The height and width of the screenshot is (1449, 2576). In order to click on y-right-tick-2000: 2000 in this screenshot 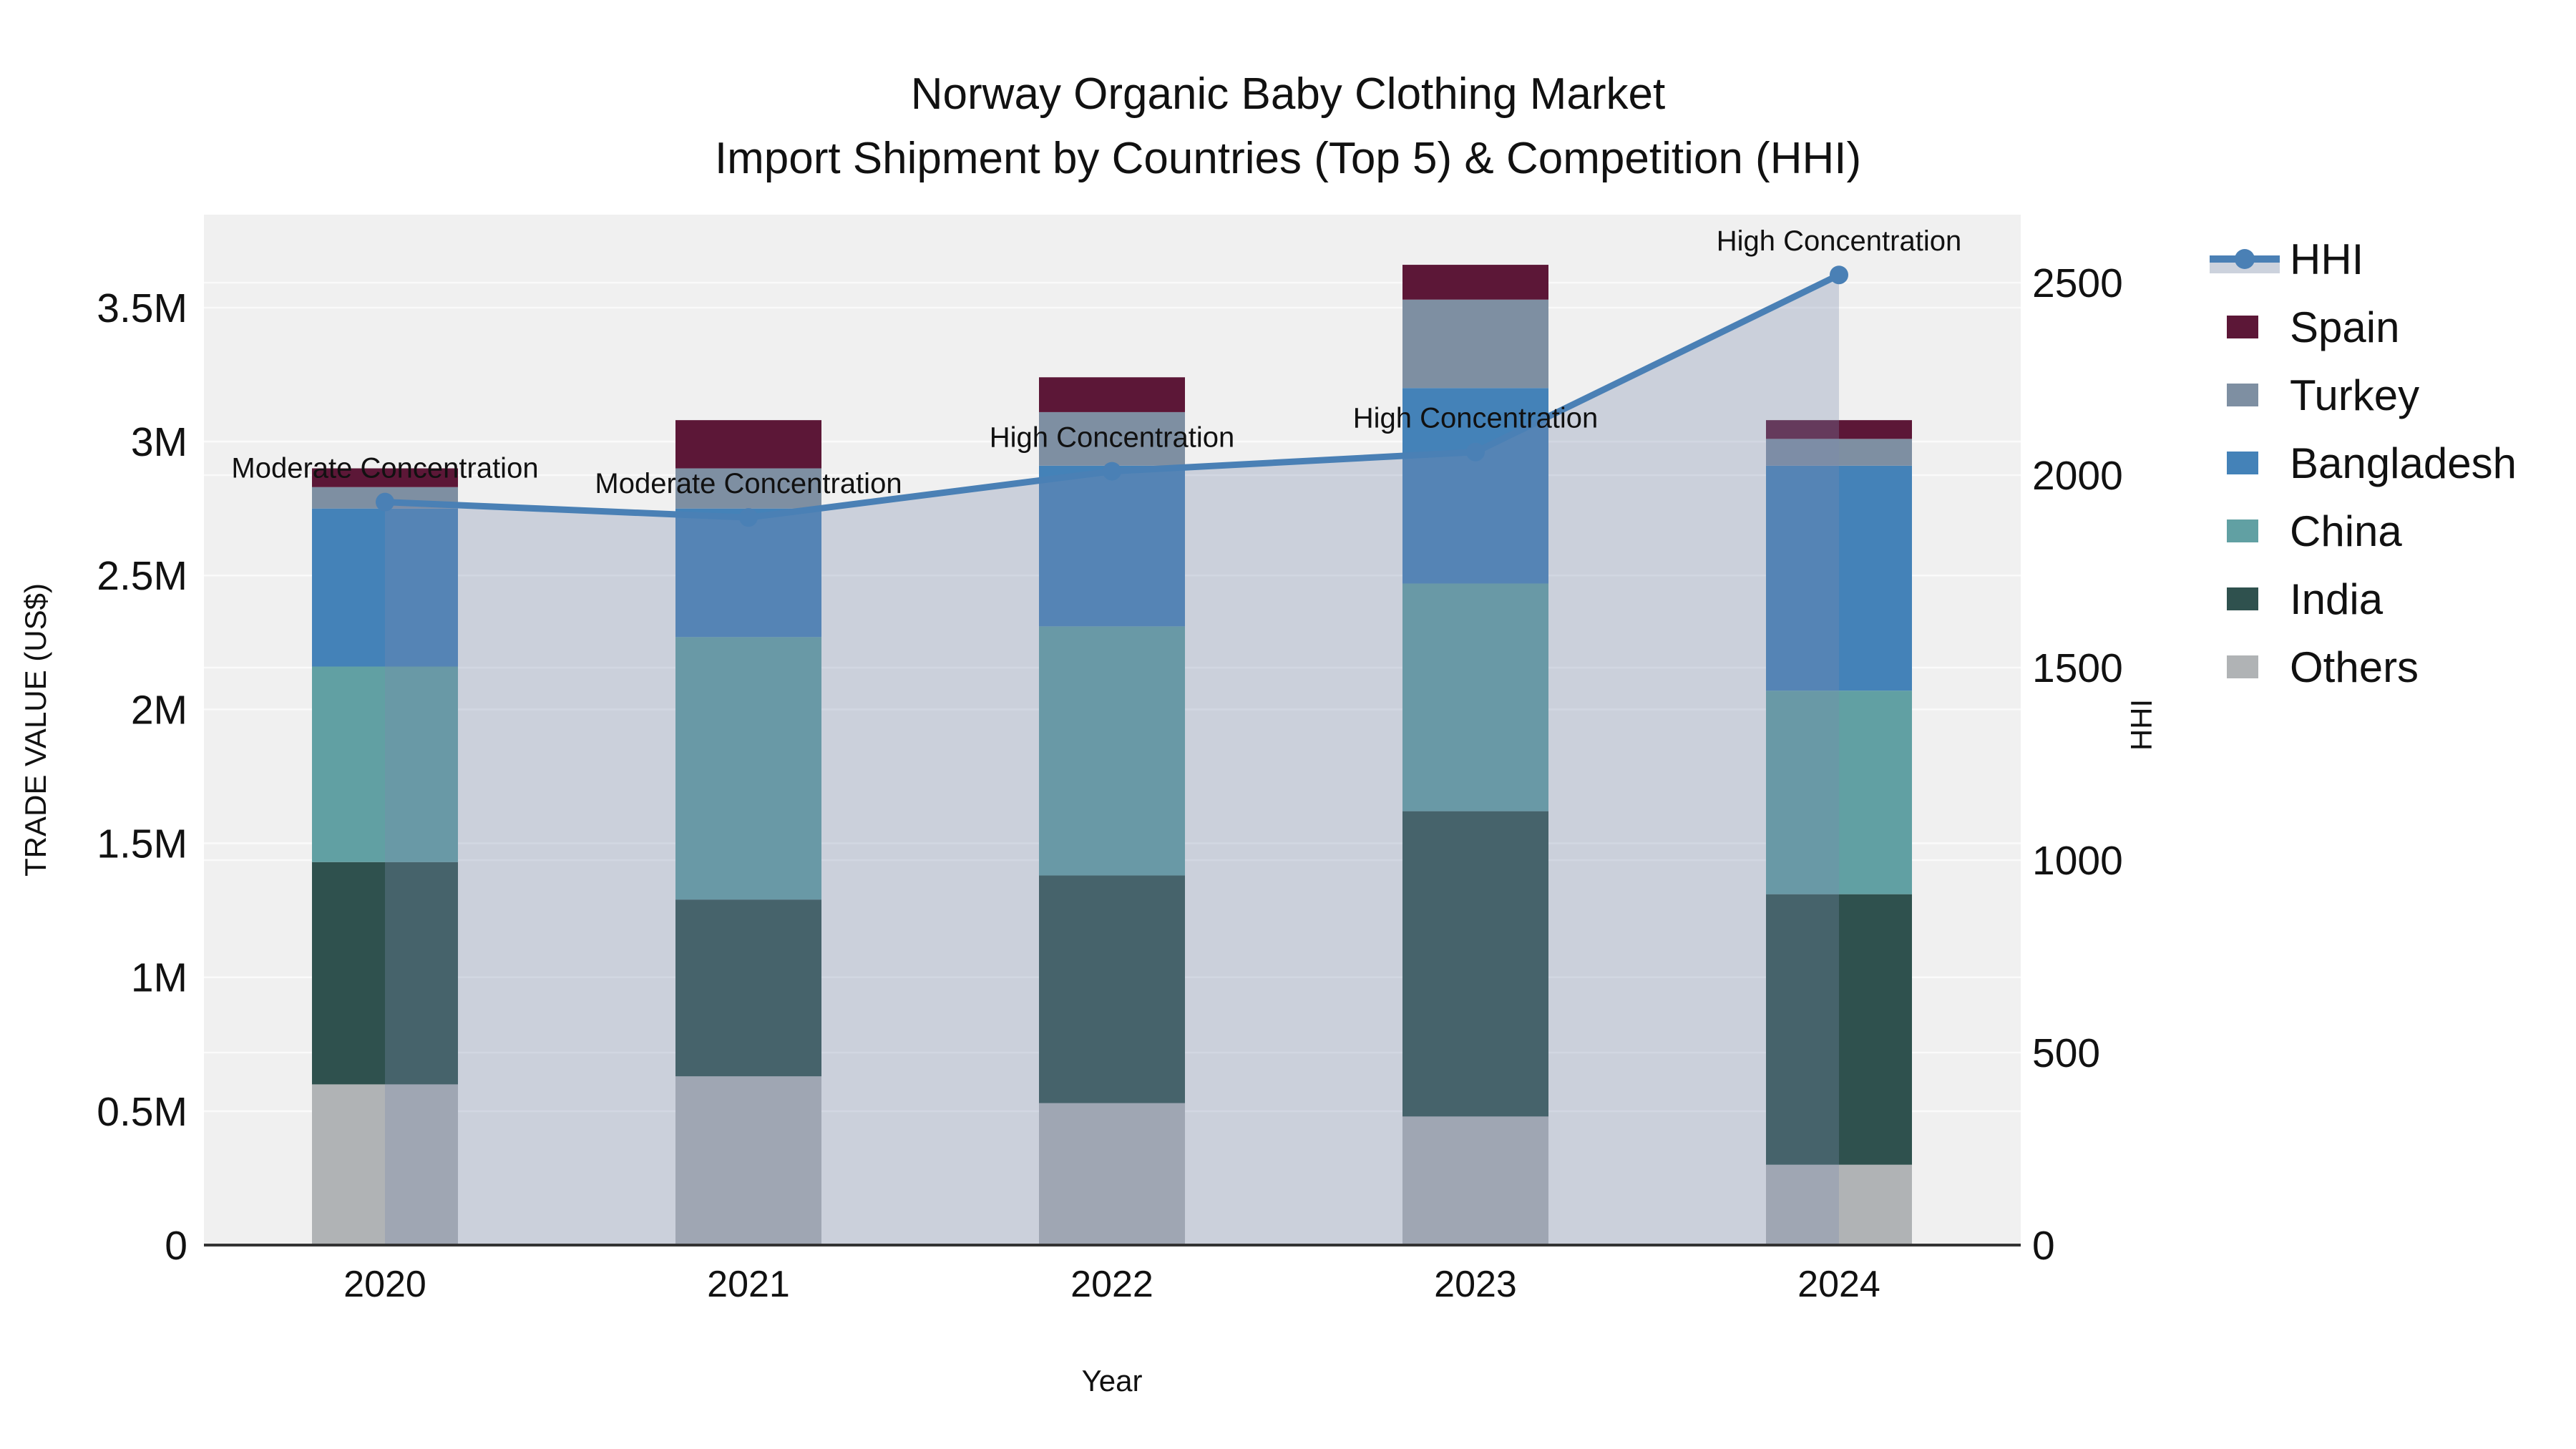, I will do `click(2077, 476)`.